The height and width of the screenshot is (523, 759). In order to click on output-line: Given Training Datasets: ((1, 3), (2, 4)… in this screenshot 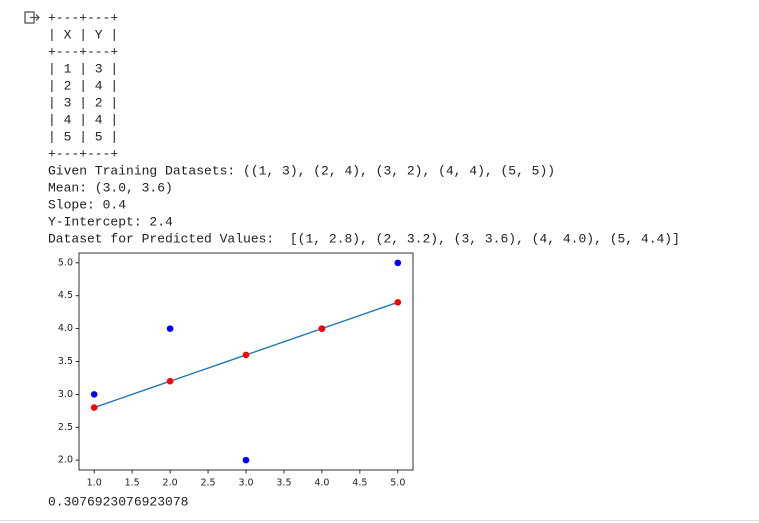, I will do `click(301, 170)`.